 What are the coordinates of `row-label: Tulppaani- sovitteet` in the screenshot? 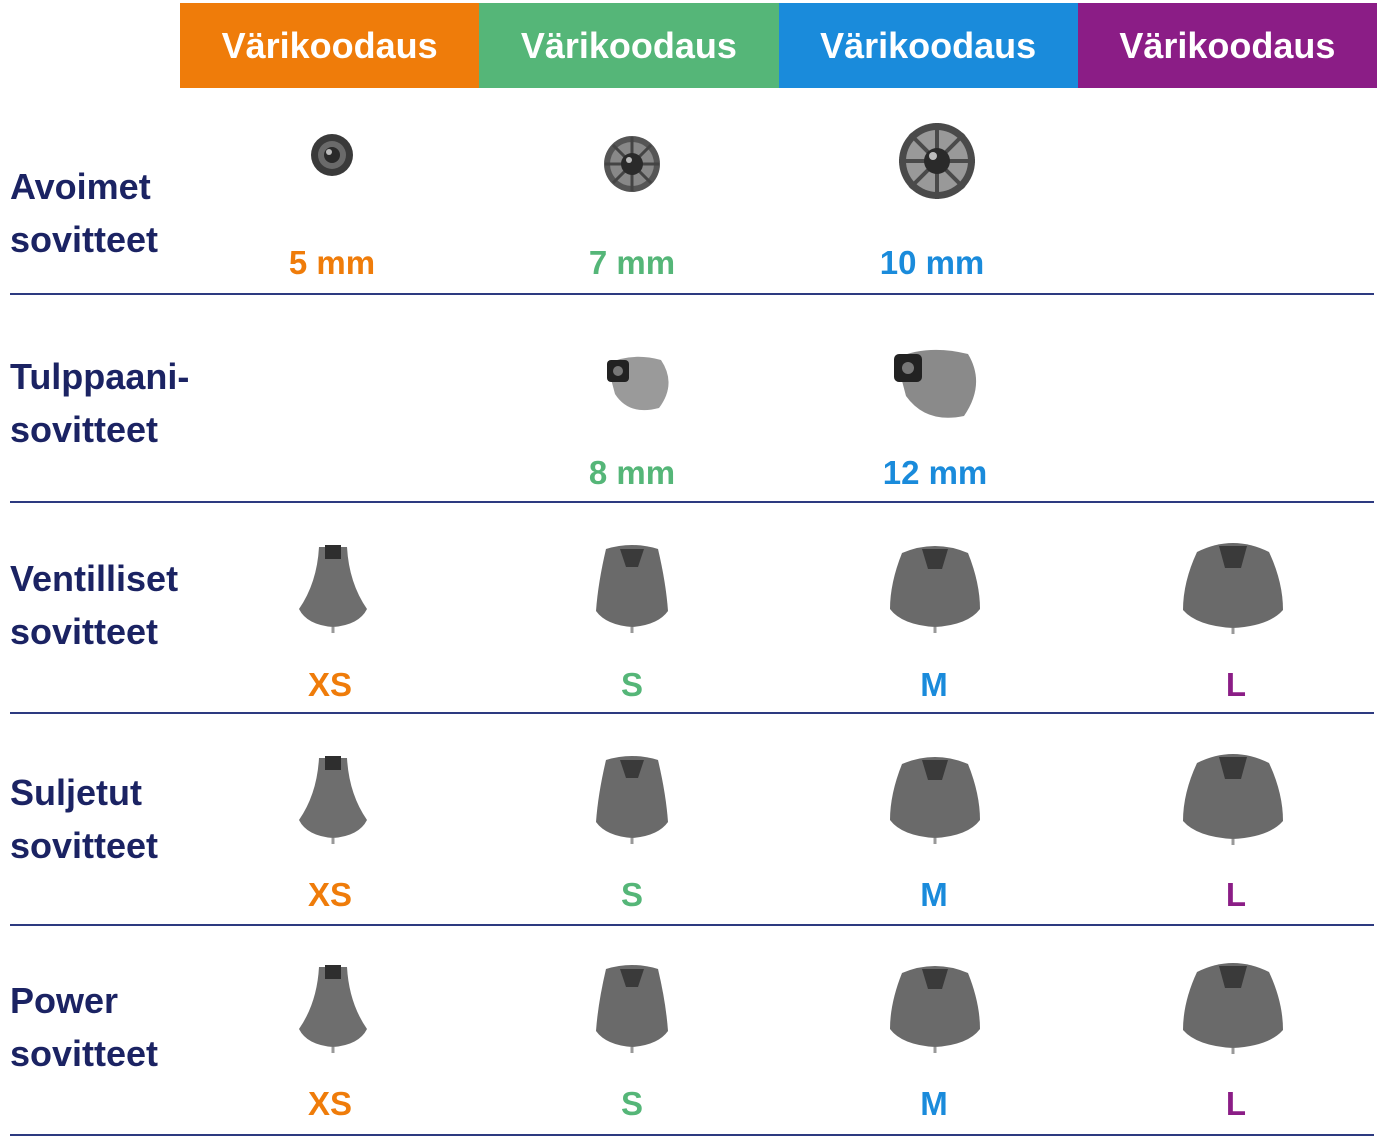 It's located at (99, 403).